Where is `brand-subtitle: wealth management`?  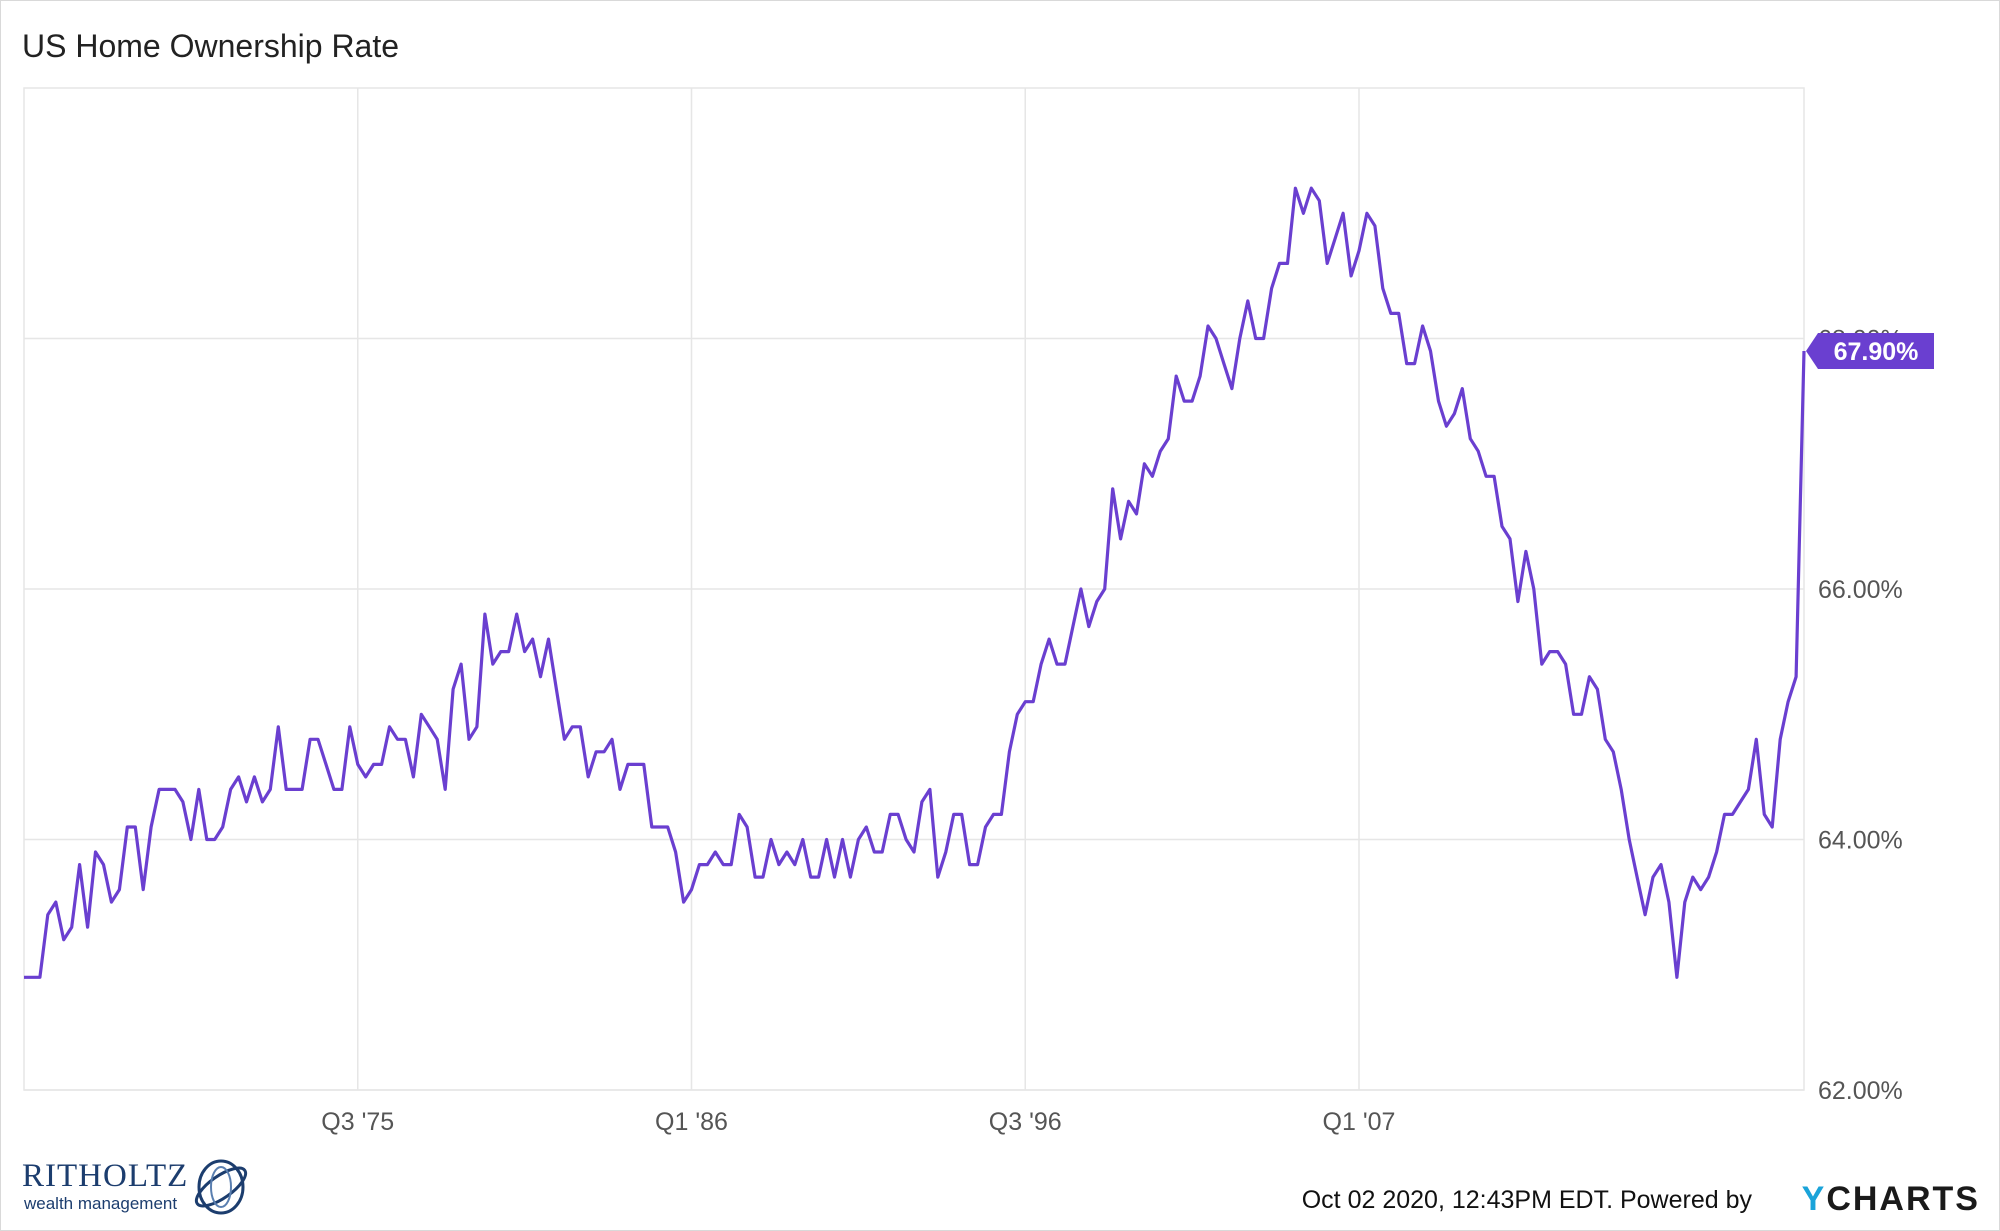 brand-subtitle: wealth management is located at coordinates (101, 1203).